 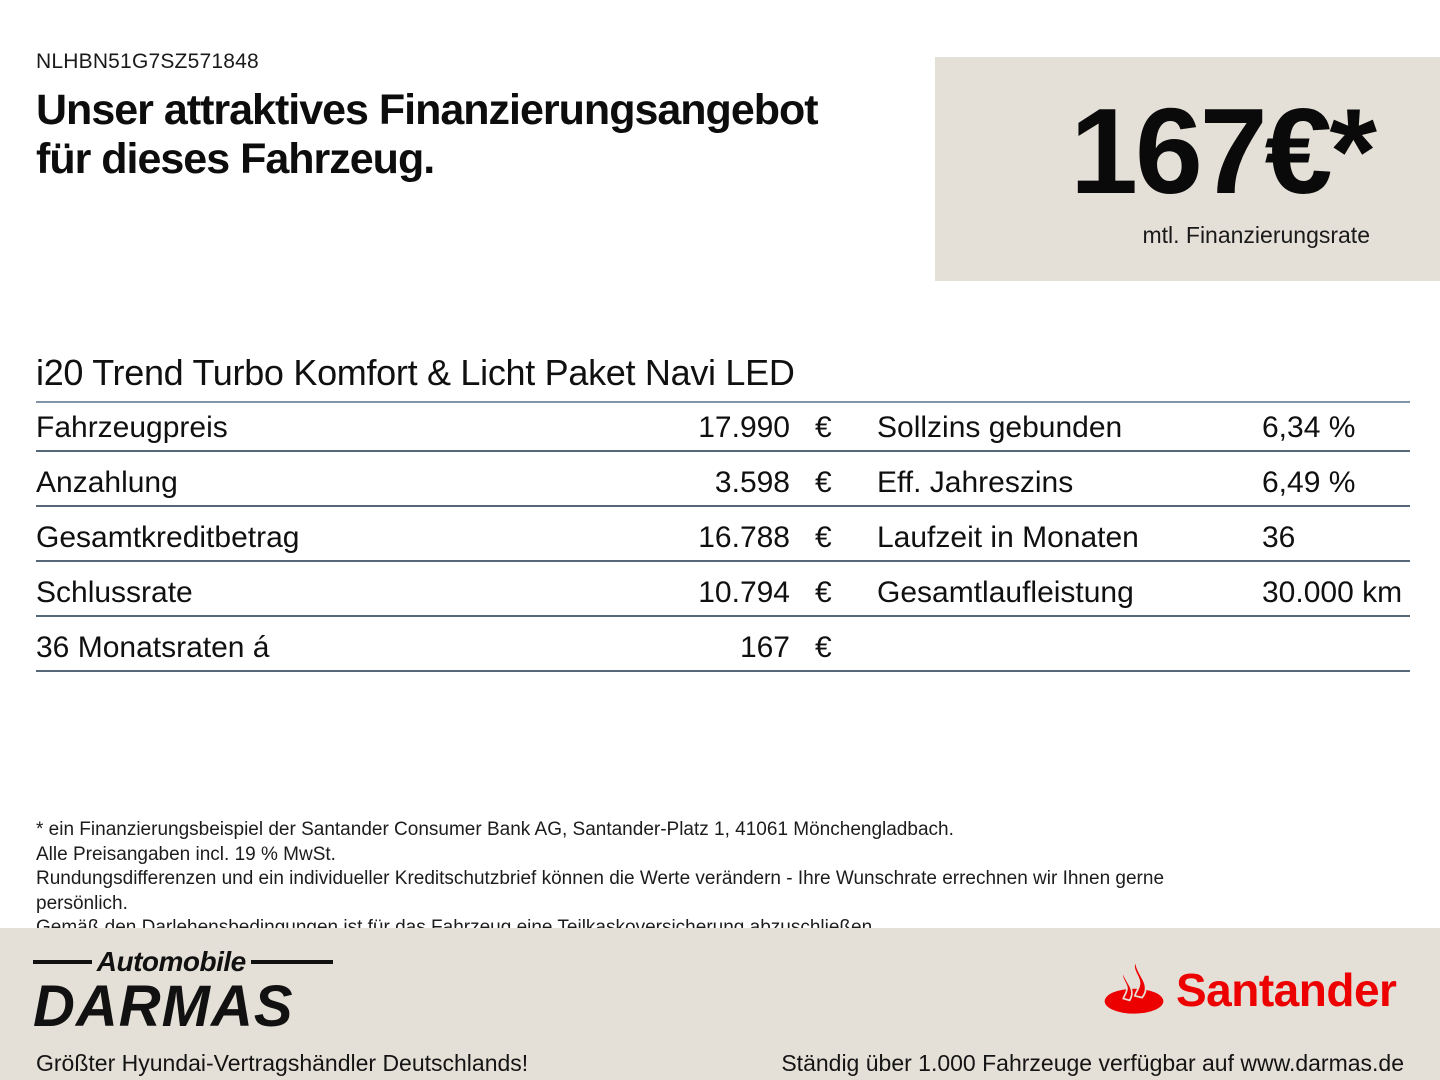 What do you see at coordinates (153, 647) in the screenshot?
I see `row-label: 36 Monatsraten á` at bounding box center [153, 647].